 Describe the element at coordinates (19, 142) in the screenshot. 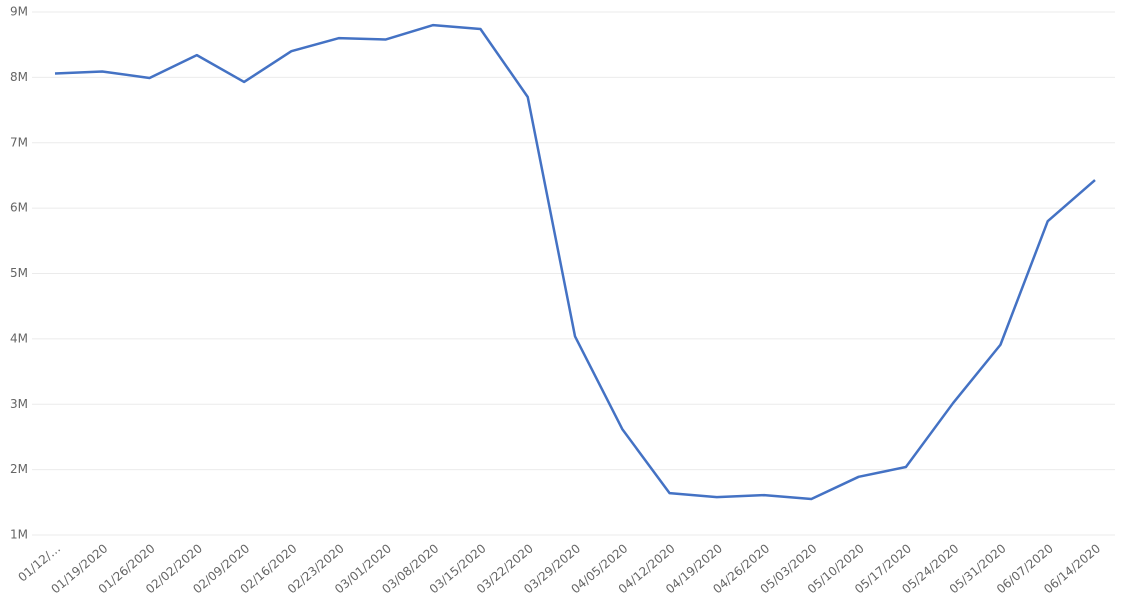

I see `y-tick-label: 7M` at that location.